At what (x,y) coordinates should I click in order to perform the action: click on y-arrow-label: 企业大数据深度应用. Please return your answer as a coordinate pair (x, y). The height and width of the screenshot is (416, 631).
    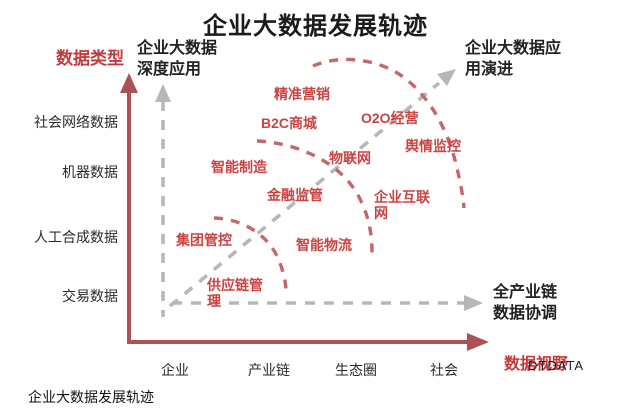
    Looking at the image, I should click on (177, 59).